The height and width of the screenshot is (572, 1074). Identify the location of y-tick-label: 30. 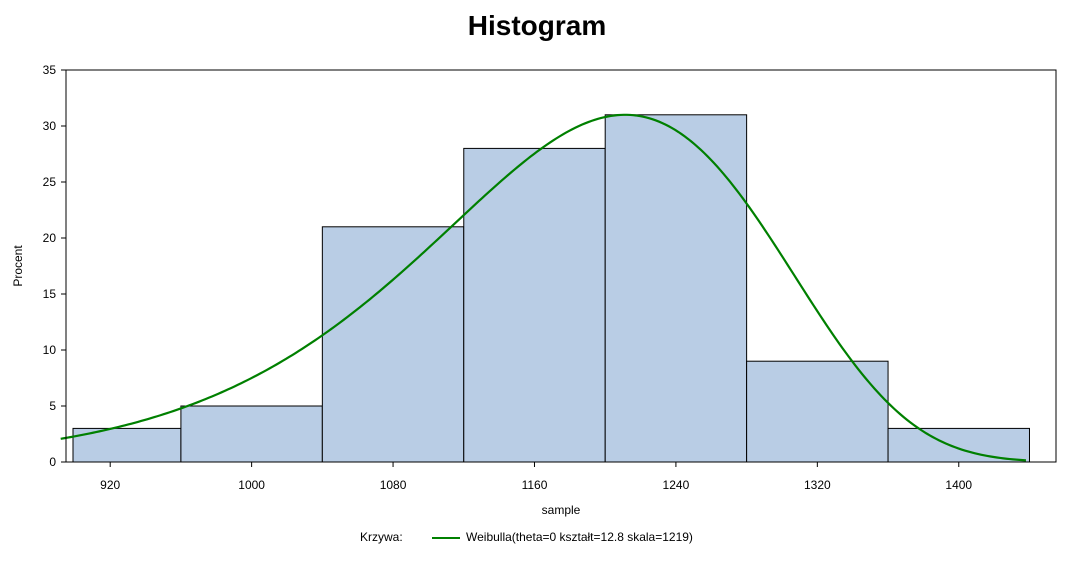
(50, 126).